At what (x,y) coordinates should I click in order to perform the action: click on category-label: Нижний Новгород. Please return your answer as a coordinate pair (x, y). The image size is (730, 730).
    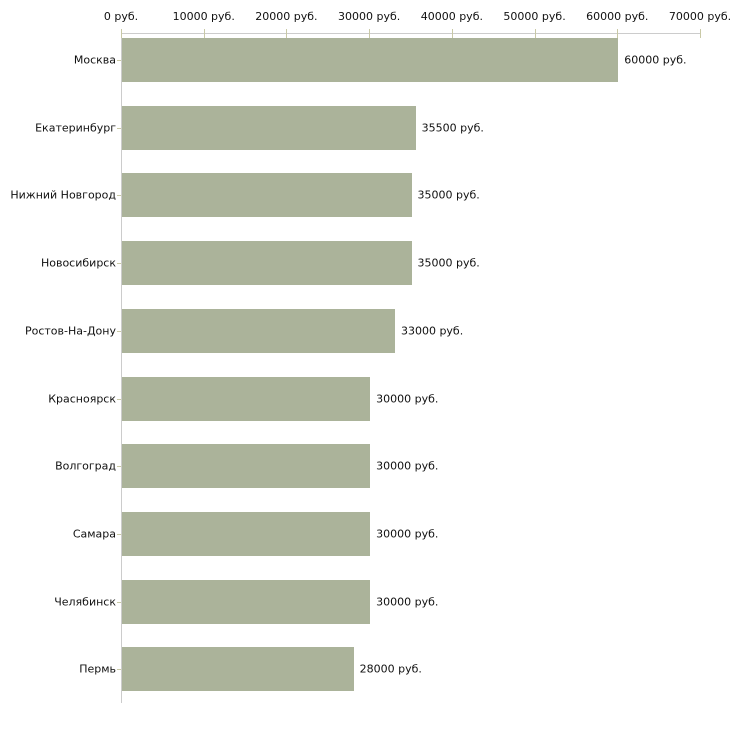
    Looking at the image, I should click on (63, 195).